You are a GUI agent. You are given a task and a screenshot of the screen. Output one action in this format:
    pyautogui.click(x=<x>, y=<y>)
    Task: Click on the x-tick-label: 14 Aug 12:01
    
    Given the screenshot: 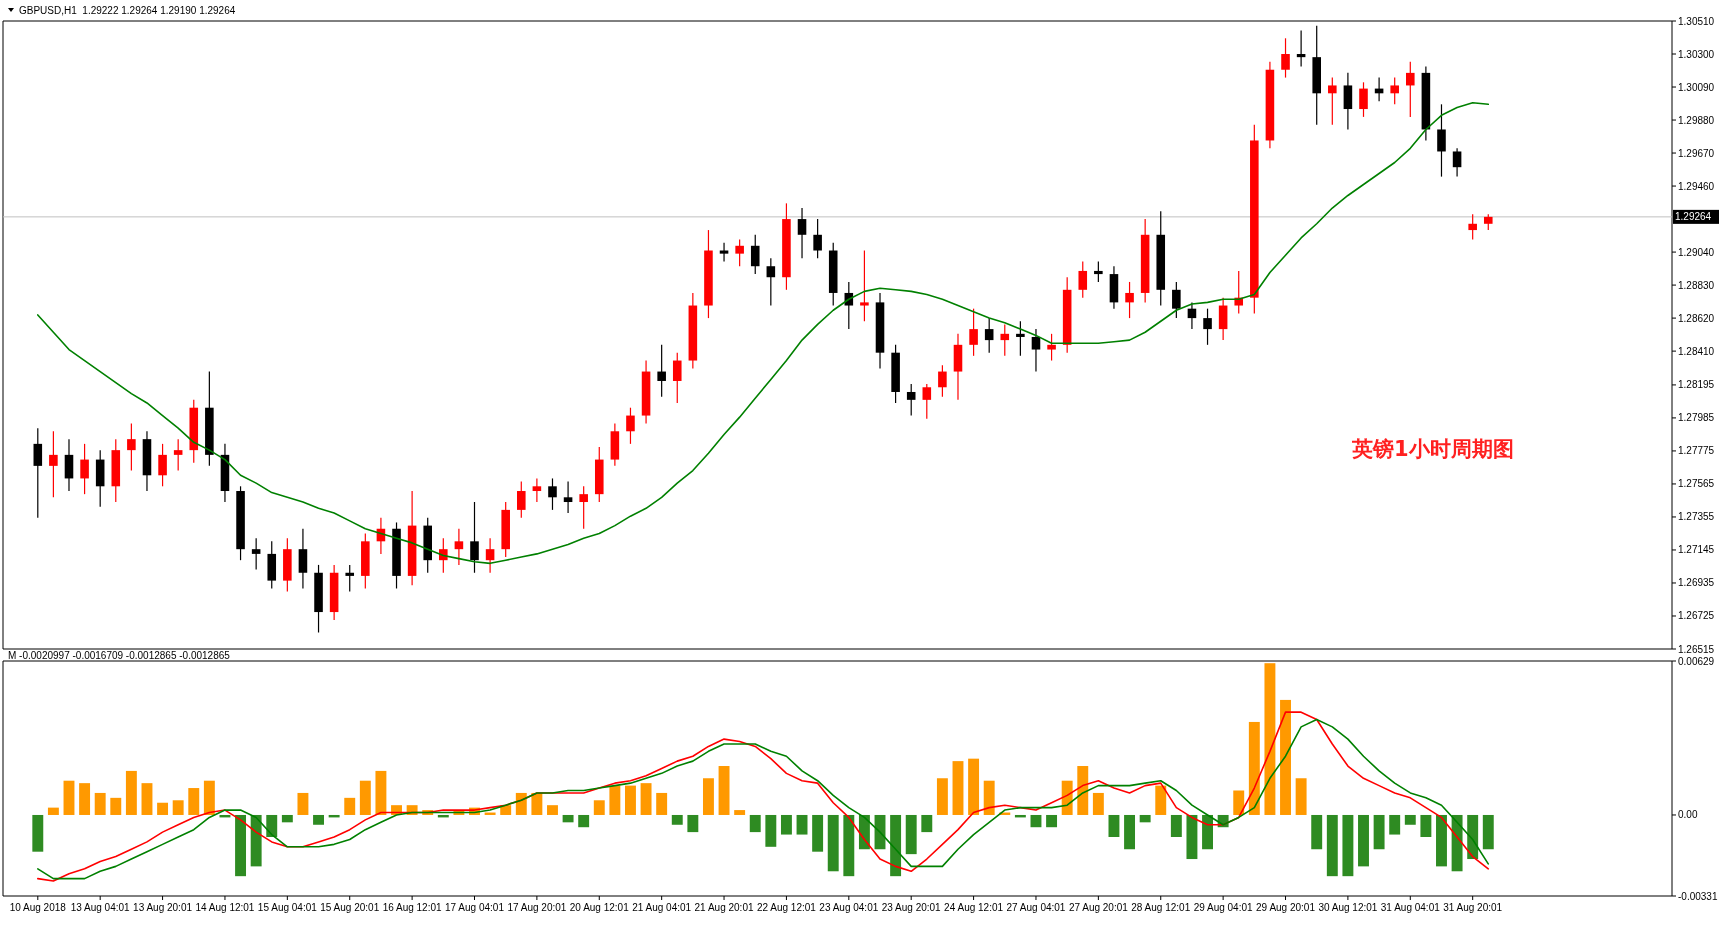 What is the action you would take?
    pyautogui.click(x=225, y=907)
    